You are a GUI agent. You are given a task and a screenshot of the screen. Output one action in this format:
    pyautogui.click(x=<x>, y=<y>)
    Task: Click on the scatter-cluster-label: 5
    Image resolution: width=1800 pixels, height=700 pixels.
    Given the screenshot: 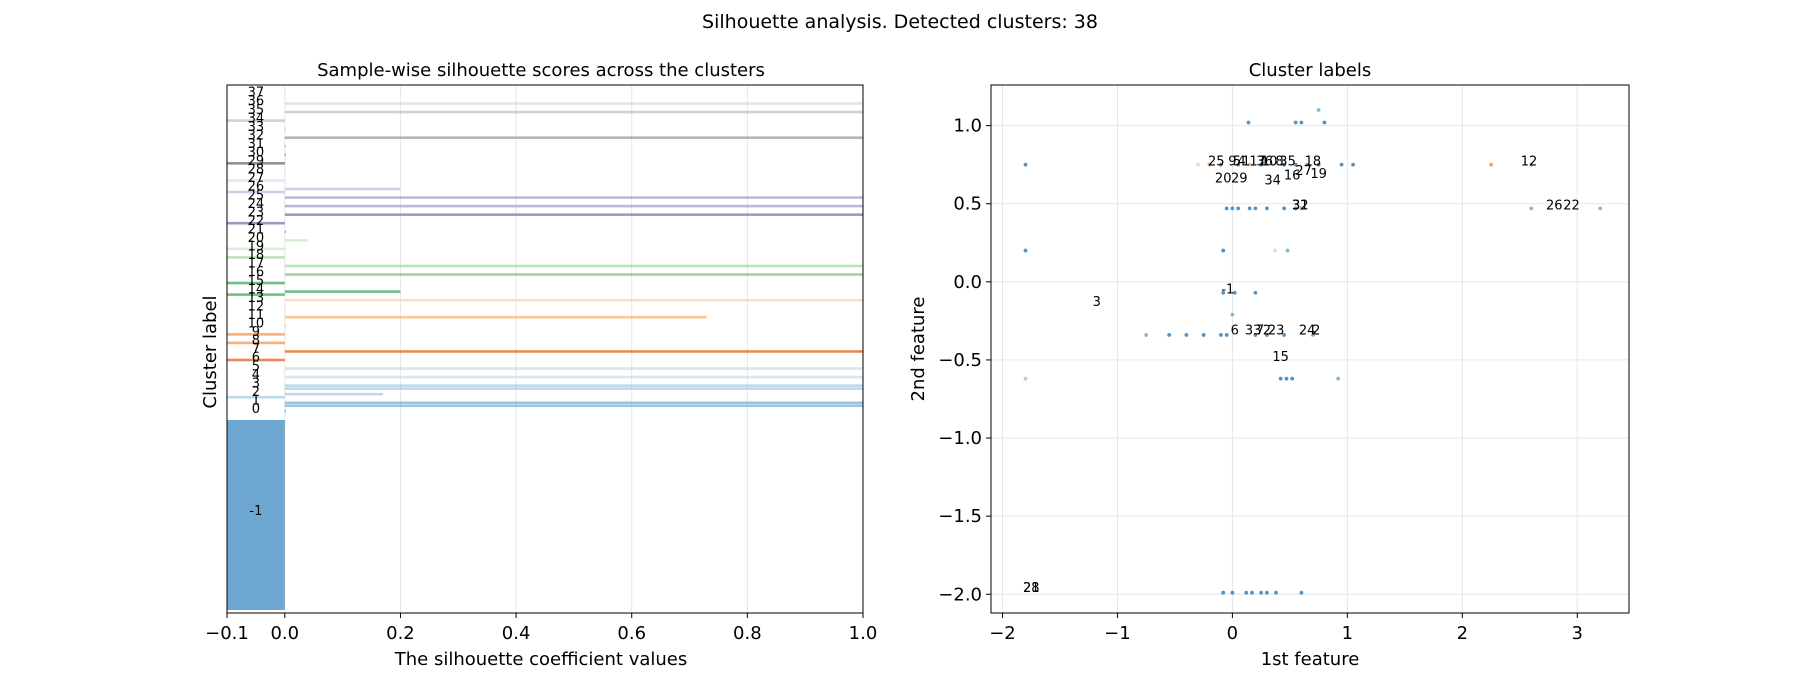 What is the action you would take?
    pyautogui.click(x=1237, y=162)
    